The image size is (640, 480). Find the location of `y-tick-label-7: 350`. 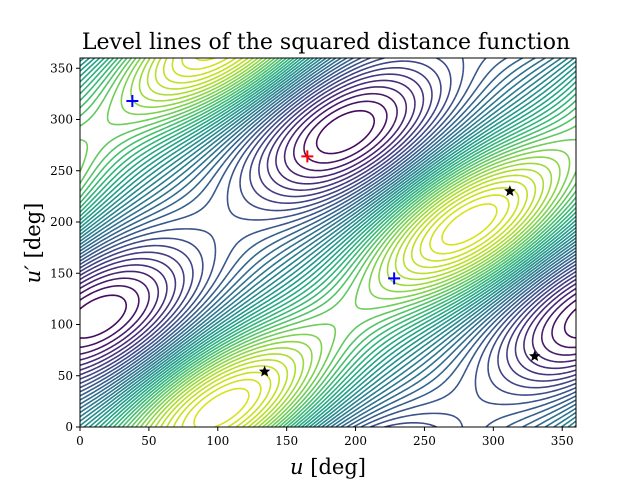

y-tick-label-7: 350 is located at coordinates (61, 68).